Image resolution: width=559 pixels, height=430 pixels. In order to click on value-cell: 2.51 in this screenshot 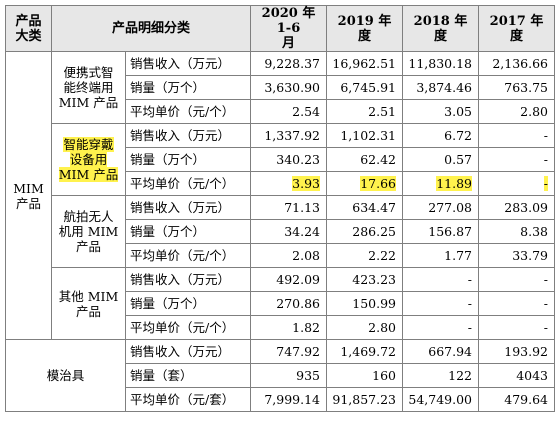, I will do `click(365, 111)`.